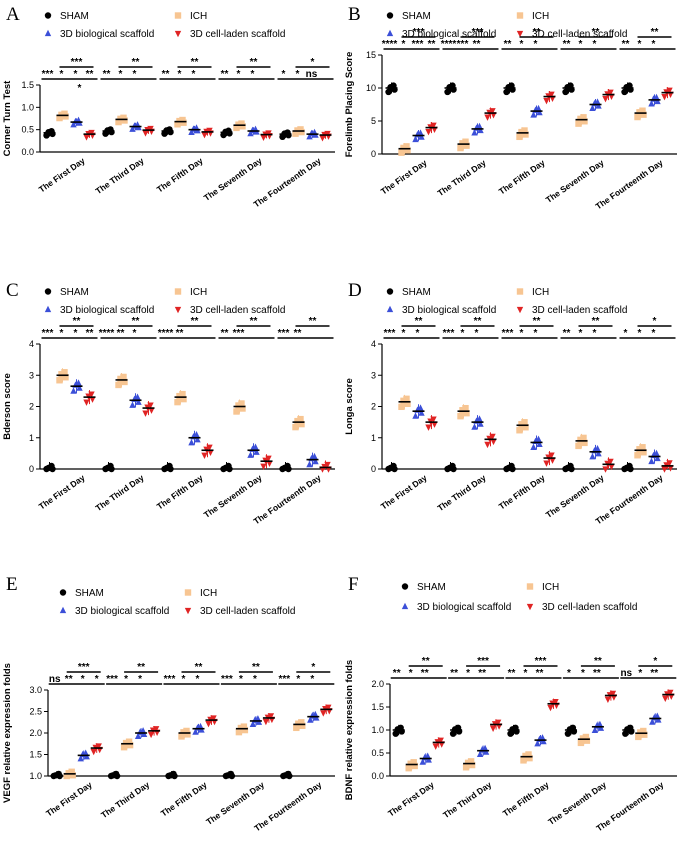 This screenshot has width=685, height=852. Describe the element at coordinates (377, 707) in the screenshot. I see `y-tick-label: 1.5` at that location.